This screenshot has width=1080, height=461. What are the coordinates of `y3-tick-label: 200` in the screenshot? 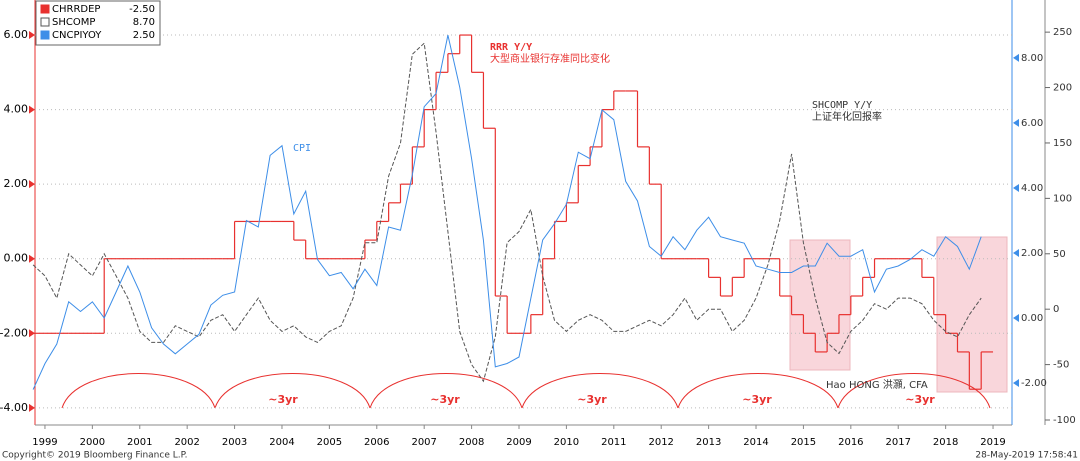 It's located at (1062, 88).